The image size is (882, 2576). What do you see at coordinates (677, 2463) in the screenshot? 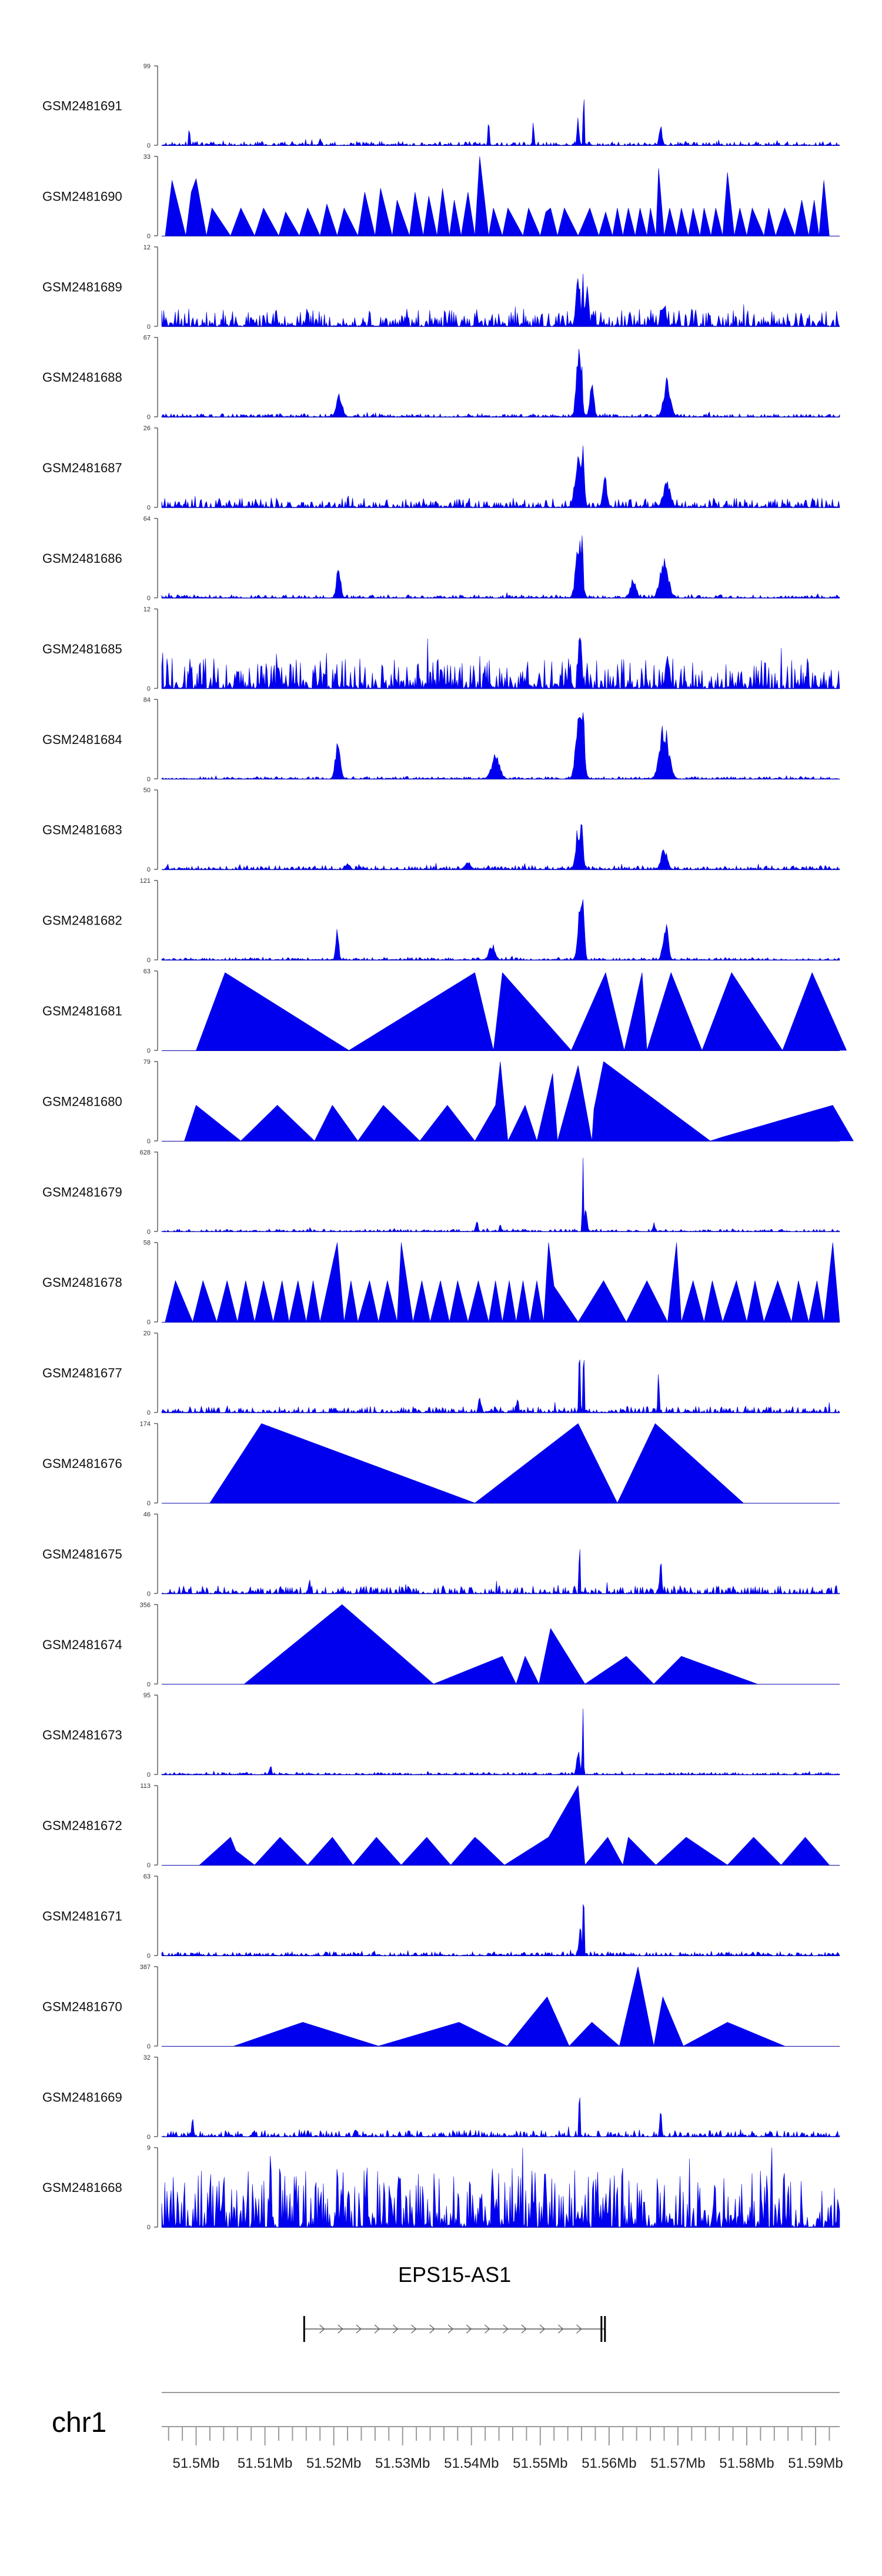
I see `x-tick-label: 51.57Mb` at bounding box center [677, 2463].